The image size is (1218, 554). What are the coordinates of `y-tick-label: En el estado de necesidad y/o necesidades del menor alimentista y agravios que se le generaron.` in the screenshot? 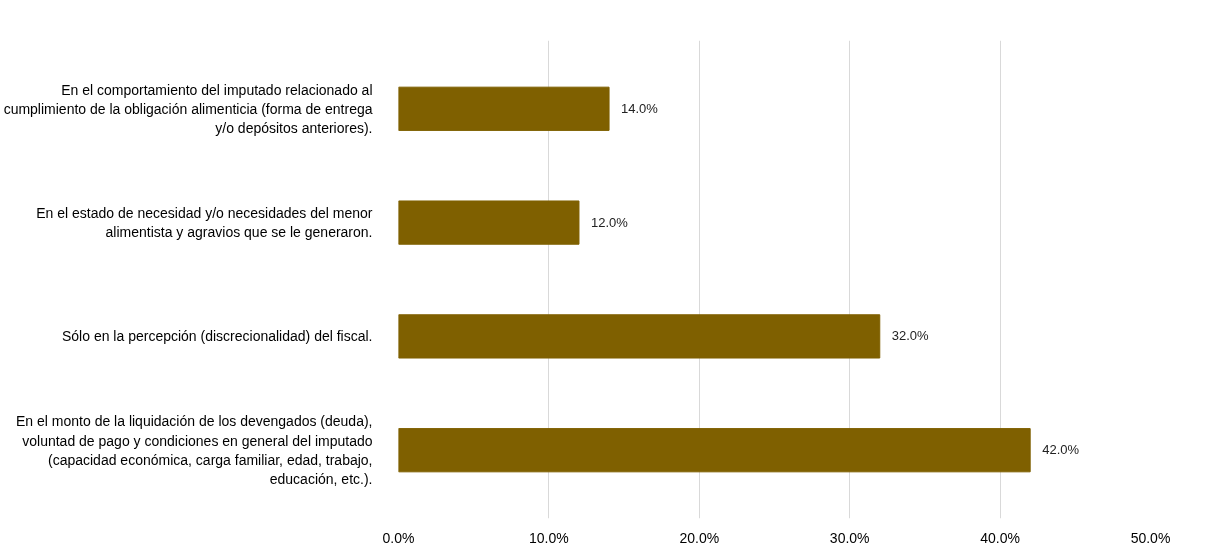 It's located at (204, 223).